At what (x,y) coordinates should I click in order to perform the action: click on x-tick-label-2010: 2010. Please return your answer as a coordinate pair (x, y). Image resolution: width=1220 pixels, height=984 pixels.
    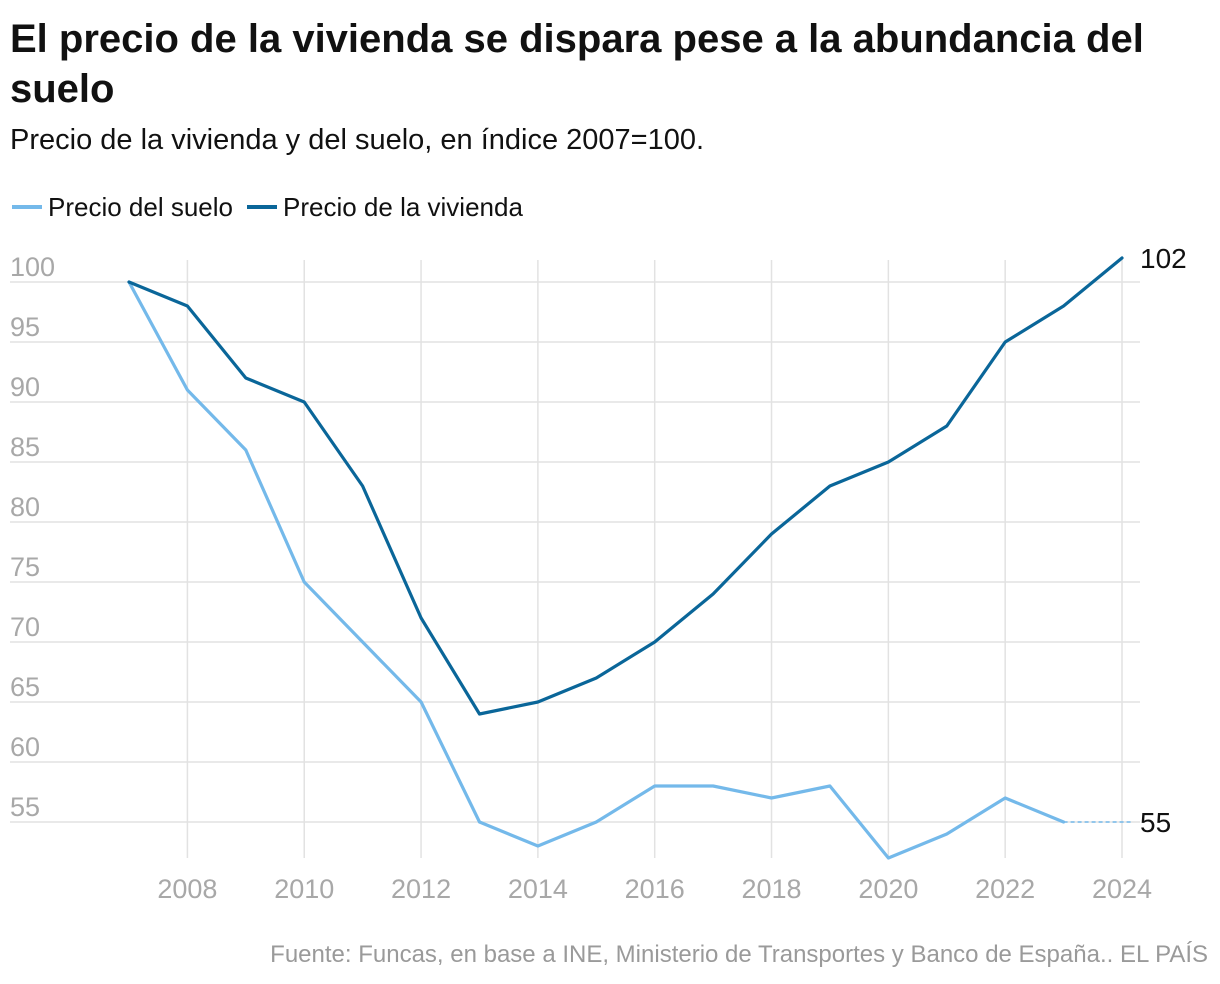
    Looking at the image, I should click on (304, 889).